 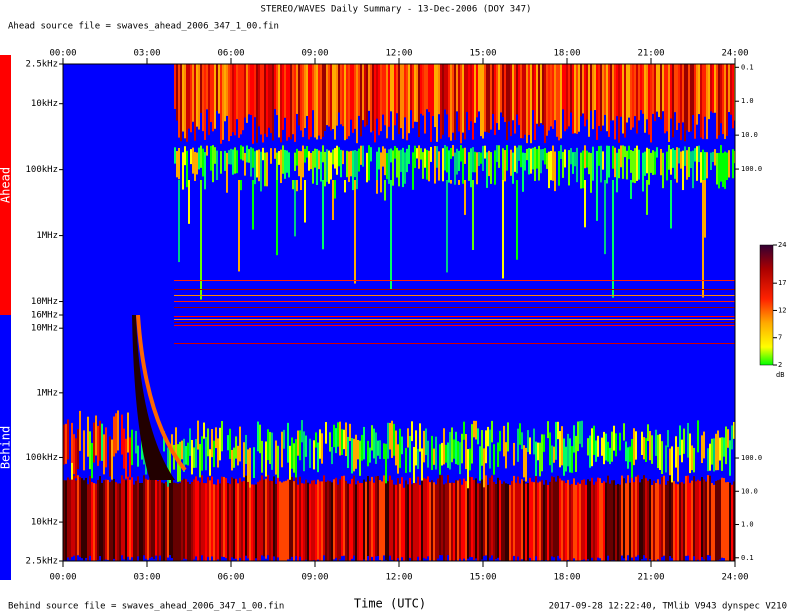 I want to click on y2-tick-label: 0.1, so click(x=747, y=67).